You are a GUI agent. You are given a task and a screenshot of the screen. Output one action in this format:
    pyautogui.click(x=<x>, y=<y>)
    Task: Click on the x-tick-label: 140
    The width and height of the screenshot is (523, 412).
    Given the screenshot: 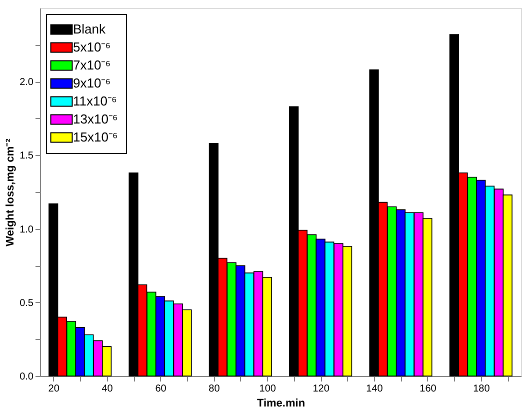 What is the action you would take?
    pyautogui.click(x=375, y=389)
    